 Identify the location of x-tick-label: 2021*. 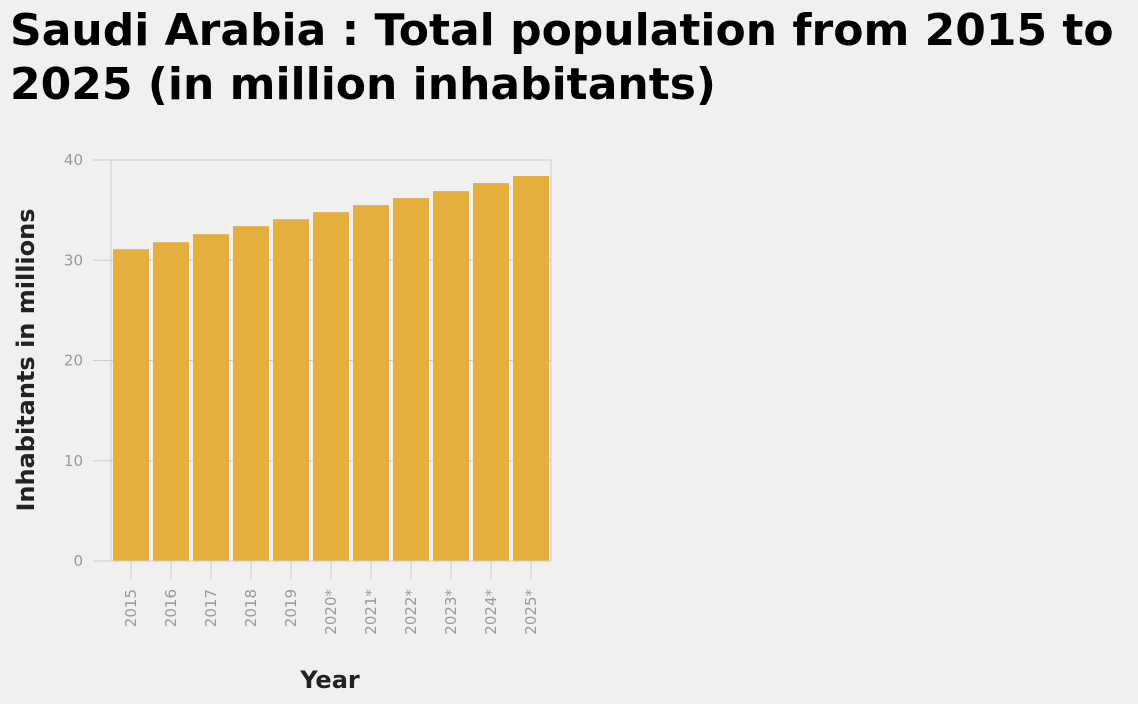
(371, 612).